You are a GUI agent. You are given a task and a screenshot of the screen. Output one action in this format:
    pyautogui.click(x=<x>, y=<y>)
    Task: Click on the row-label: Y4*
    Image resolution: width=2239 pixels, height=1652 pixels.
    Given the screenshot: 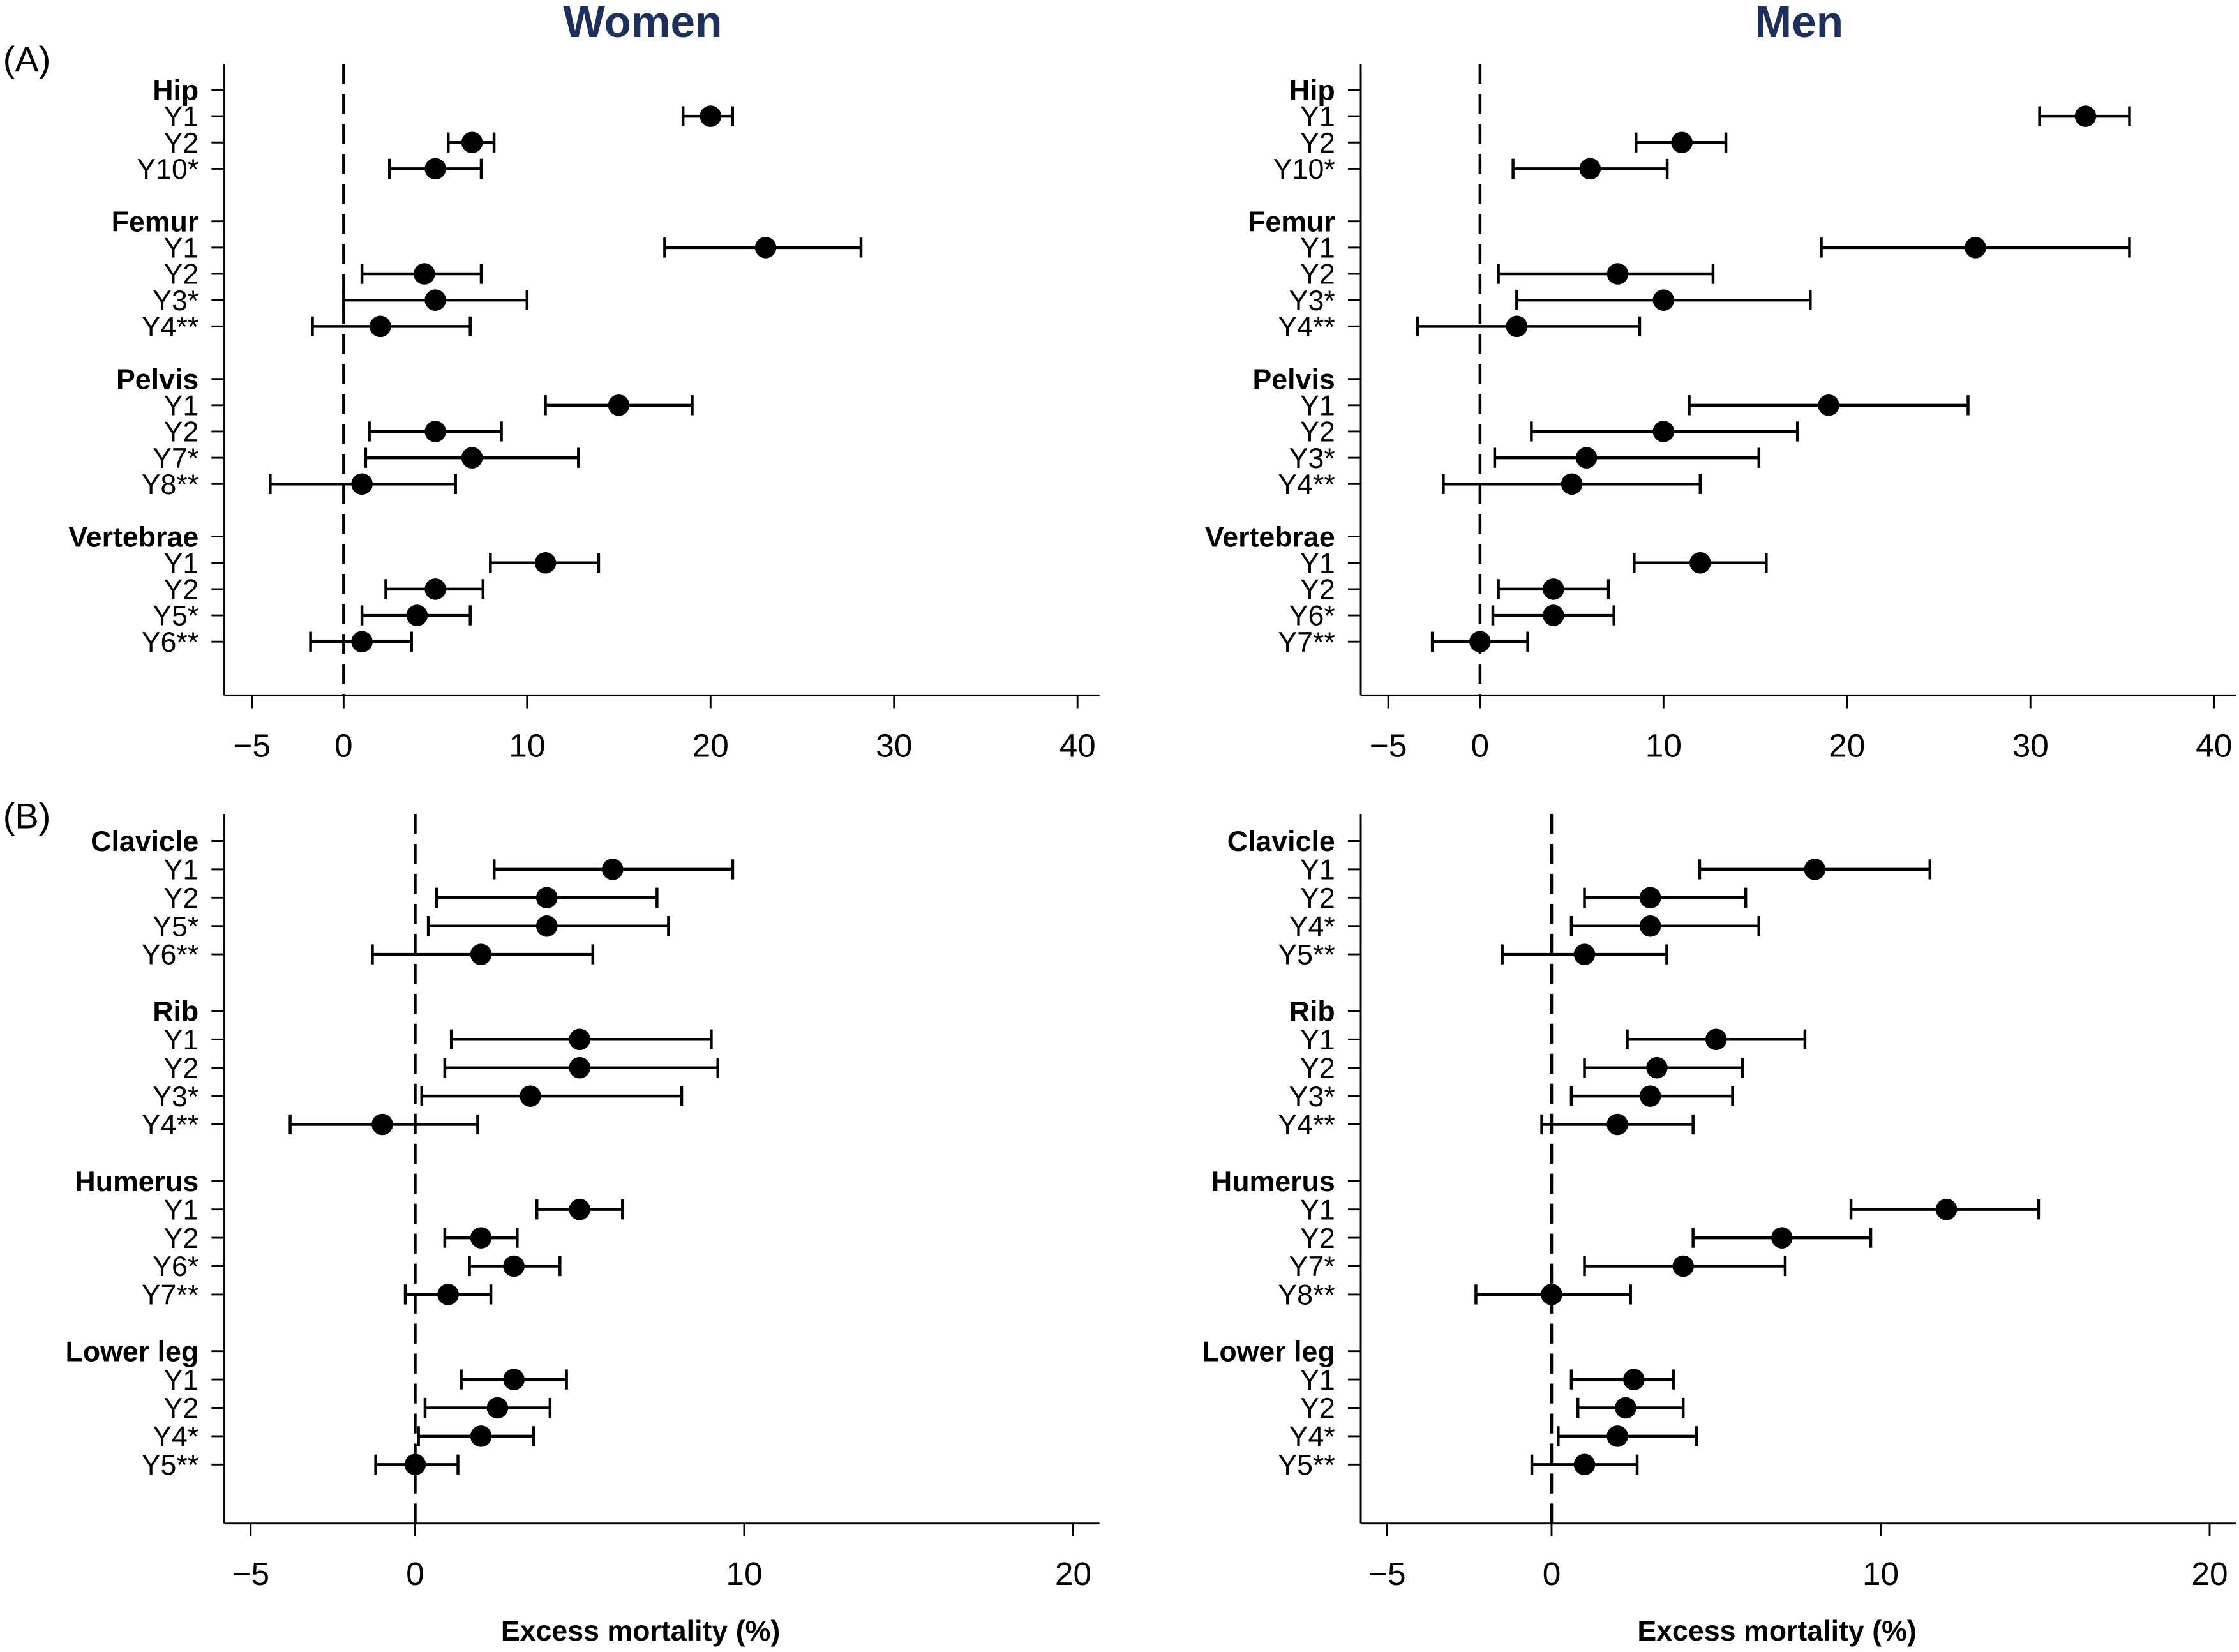 What is the action you would take?
    pyautogui.click(x=1312, y=1437)
    